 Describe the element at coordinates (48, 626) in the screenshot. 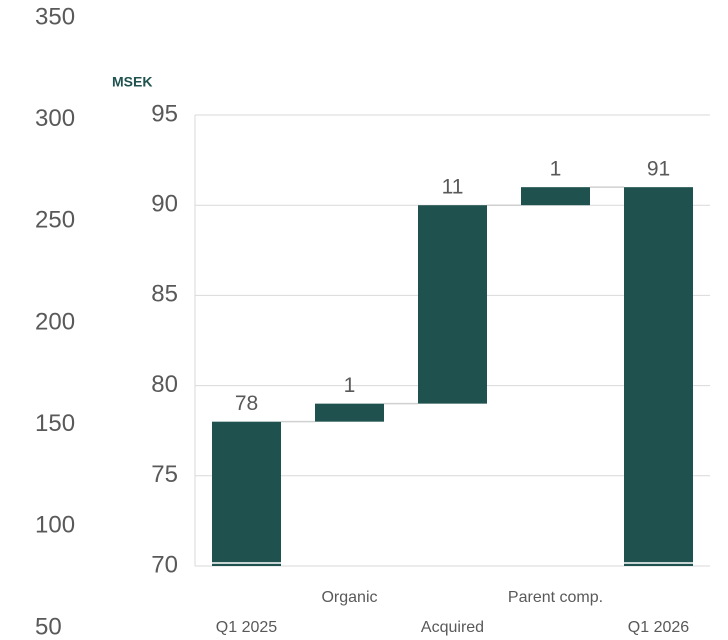

I see `y2-tick-label: 50` at that location.